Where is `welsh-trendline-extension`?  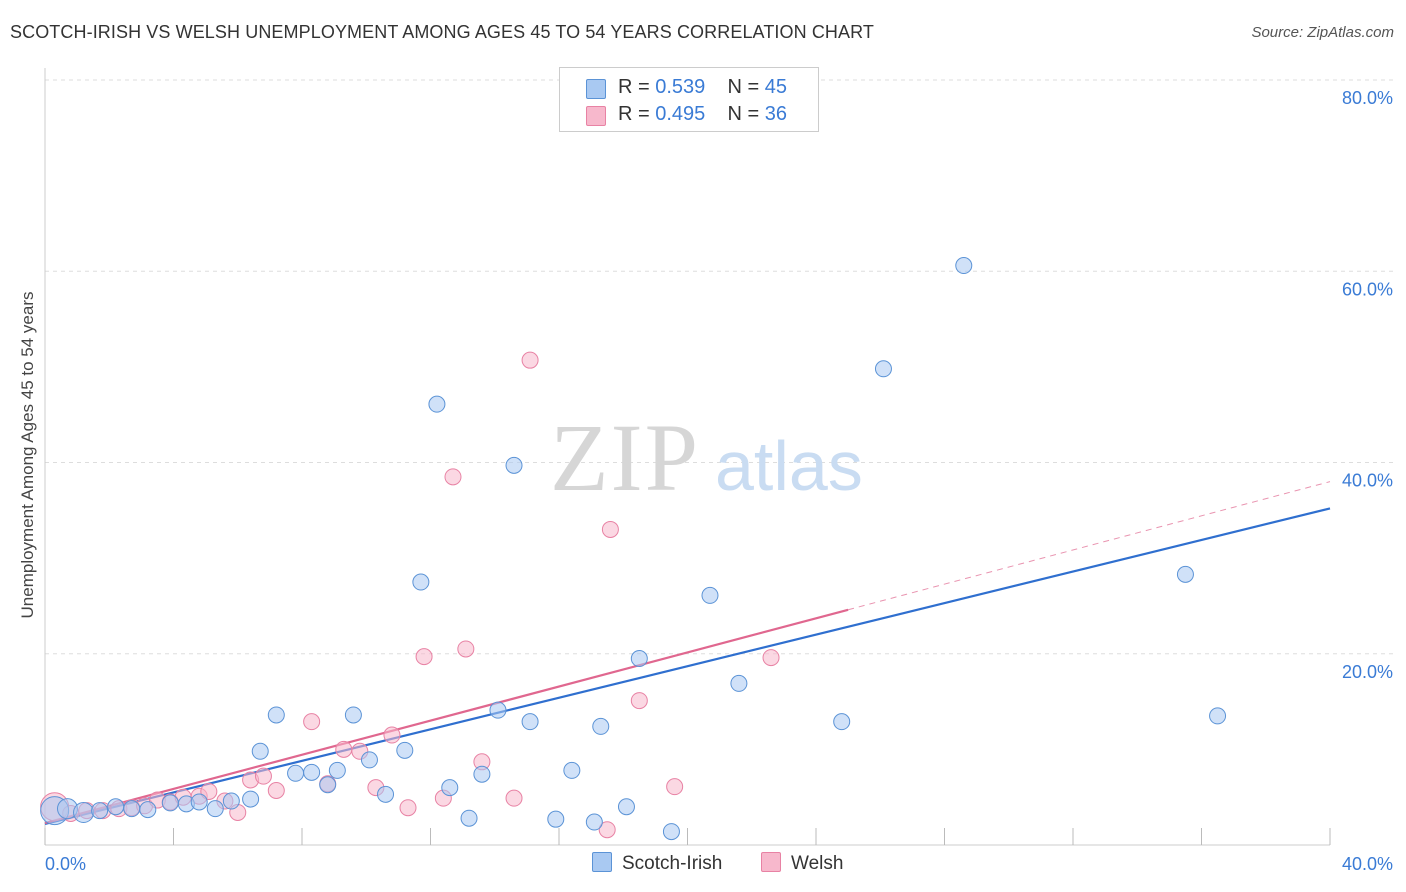 welsh-trendline-extension is located at coordinates (1089, 546).